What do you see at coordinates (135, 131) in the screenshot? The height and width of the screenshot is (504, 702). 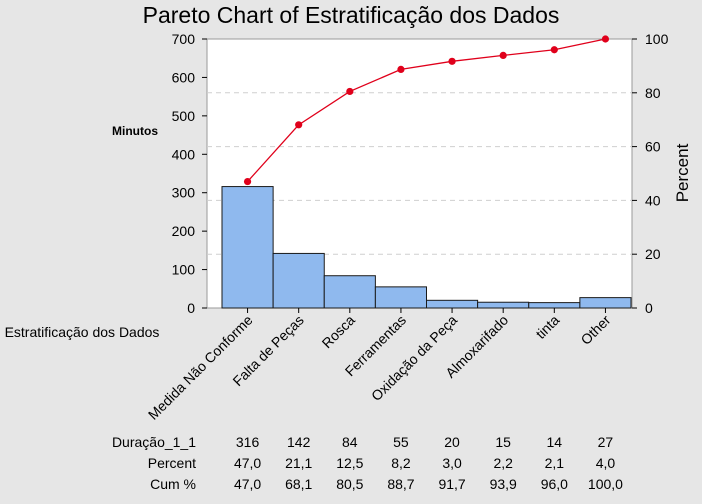 I see `y-axis-label: Minutos` at bounding box center [135, 131].